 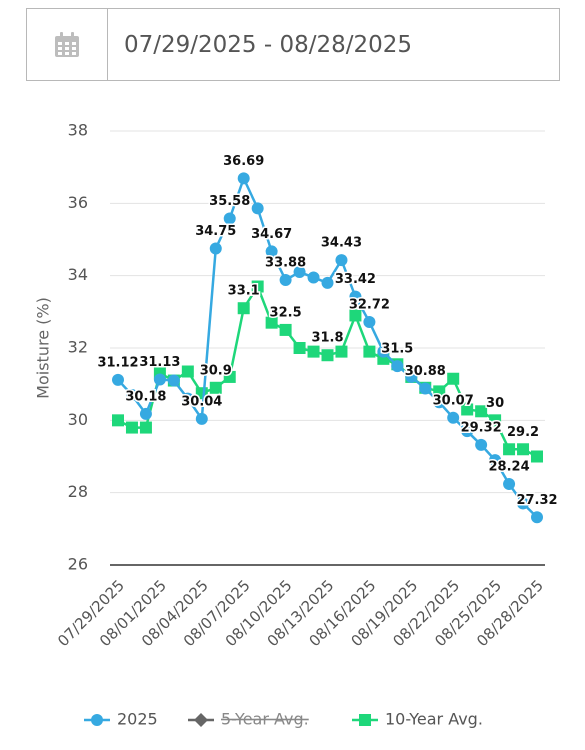 I want to click on data-label: 29.32, so click(x=481, y=427).